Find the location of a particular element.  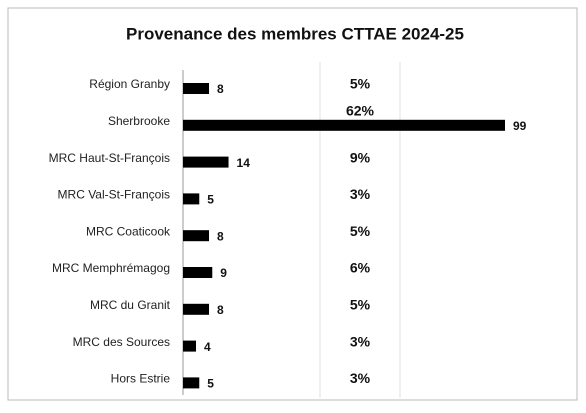

category-label: MRC du Granit is located at coordinates (130, 305).